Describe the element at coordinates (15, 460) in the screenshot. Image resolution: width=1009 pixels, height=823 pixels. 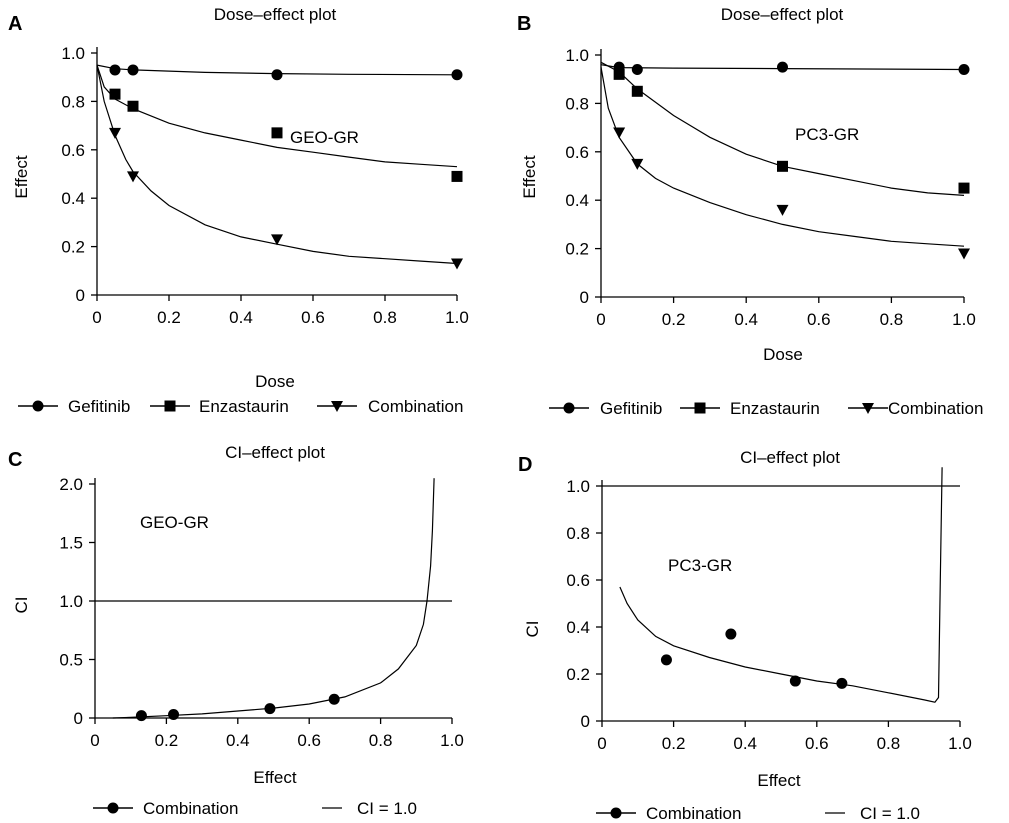
I see `panel-letter-c: C` at that location.